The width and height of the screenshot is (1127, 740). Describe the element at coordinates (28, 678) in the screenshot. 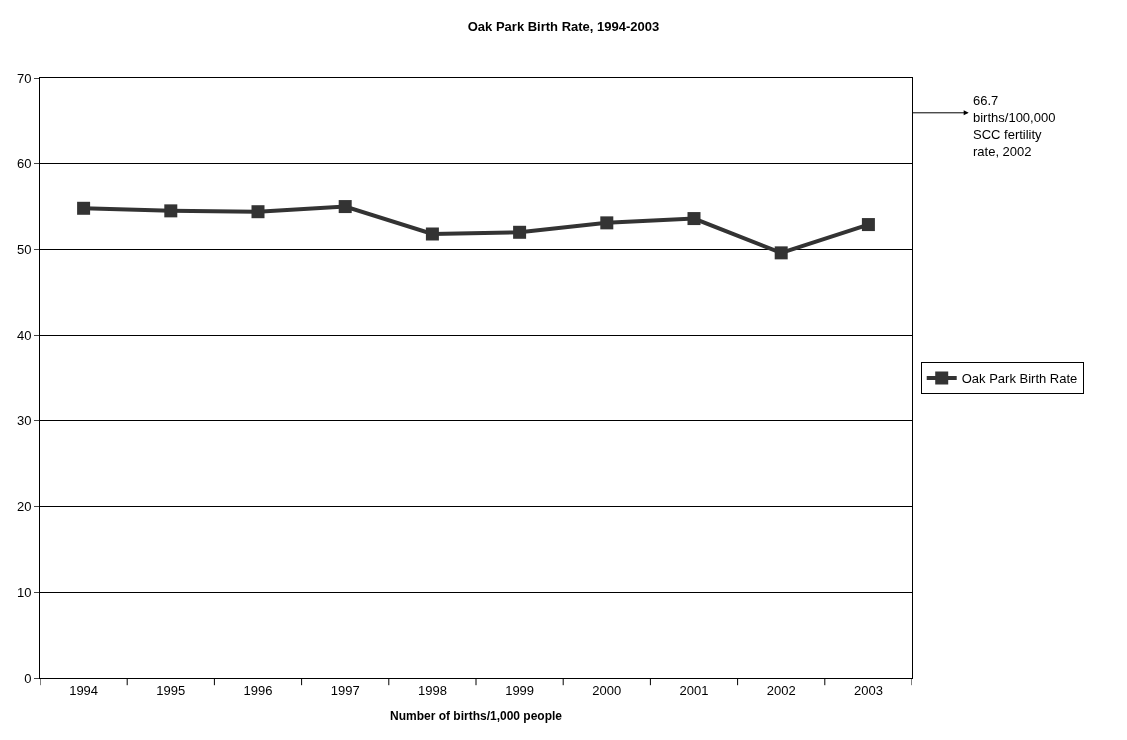

I see `y-tick-label: 0` at that location.